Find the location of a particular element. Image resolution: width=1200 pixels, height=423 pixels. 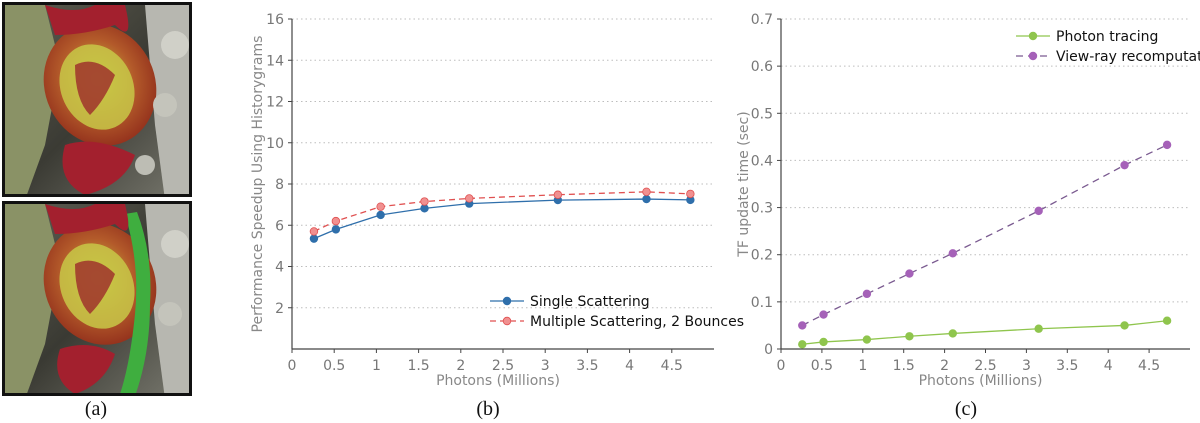

y-tick-label: 16 is located at coordinates (275, 20).